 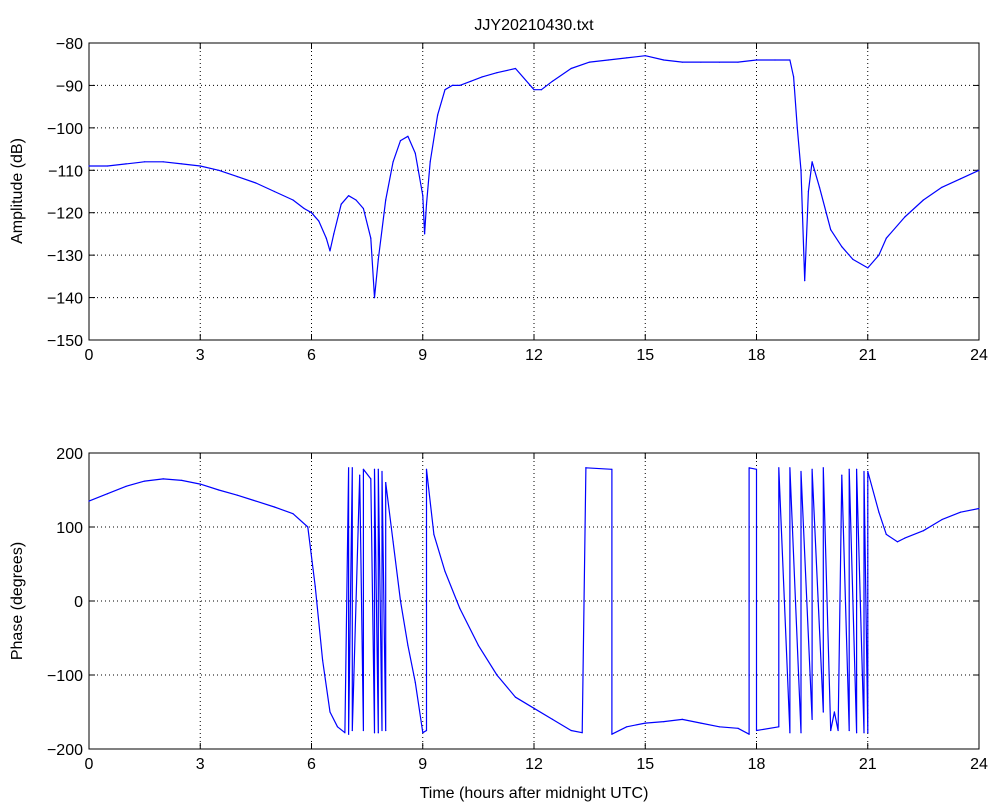 I want to click on amplitude-y-tick-labels: −80 −90 −100 −110 −120 −130 −140 −150, so click(x=65, y=193).